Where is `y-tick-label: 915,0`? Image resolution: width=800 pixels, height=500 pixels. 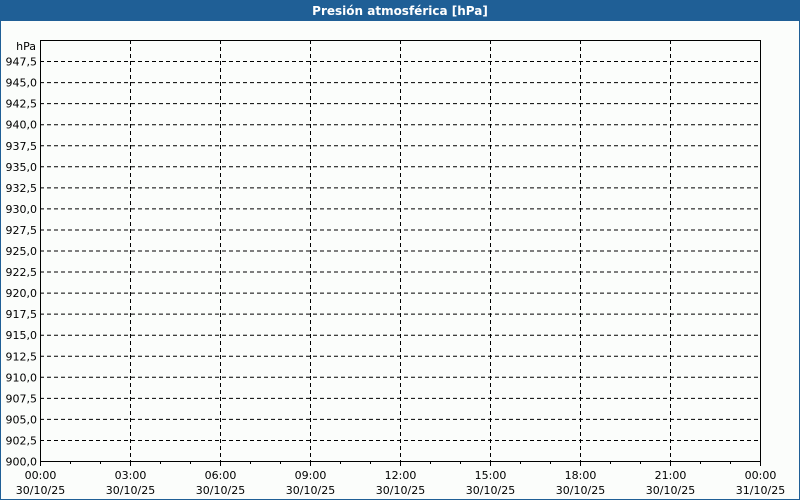
y-tick-label: 915,0 is located at coordinates (22, 335).